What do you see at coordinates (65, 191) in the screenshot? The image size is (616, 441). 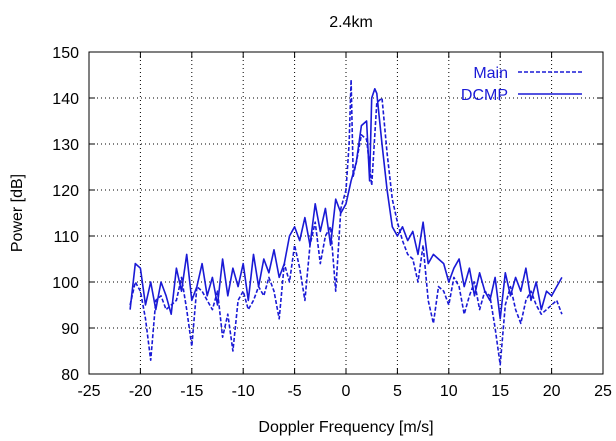 I see `y-tick-label-4: 120` at bounding box center [65, 191].